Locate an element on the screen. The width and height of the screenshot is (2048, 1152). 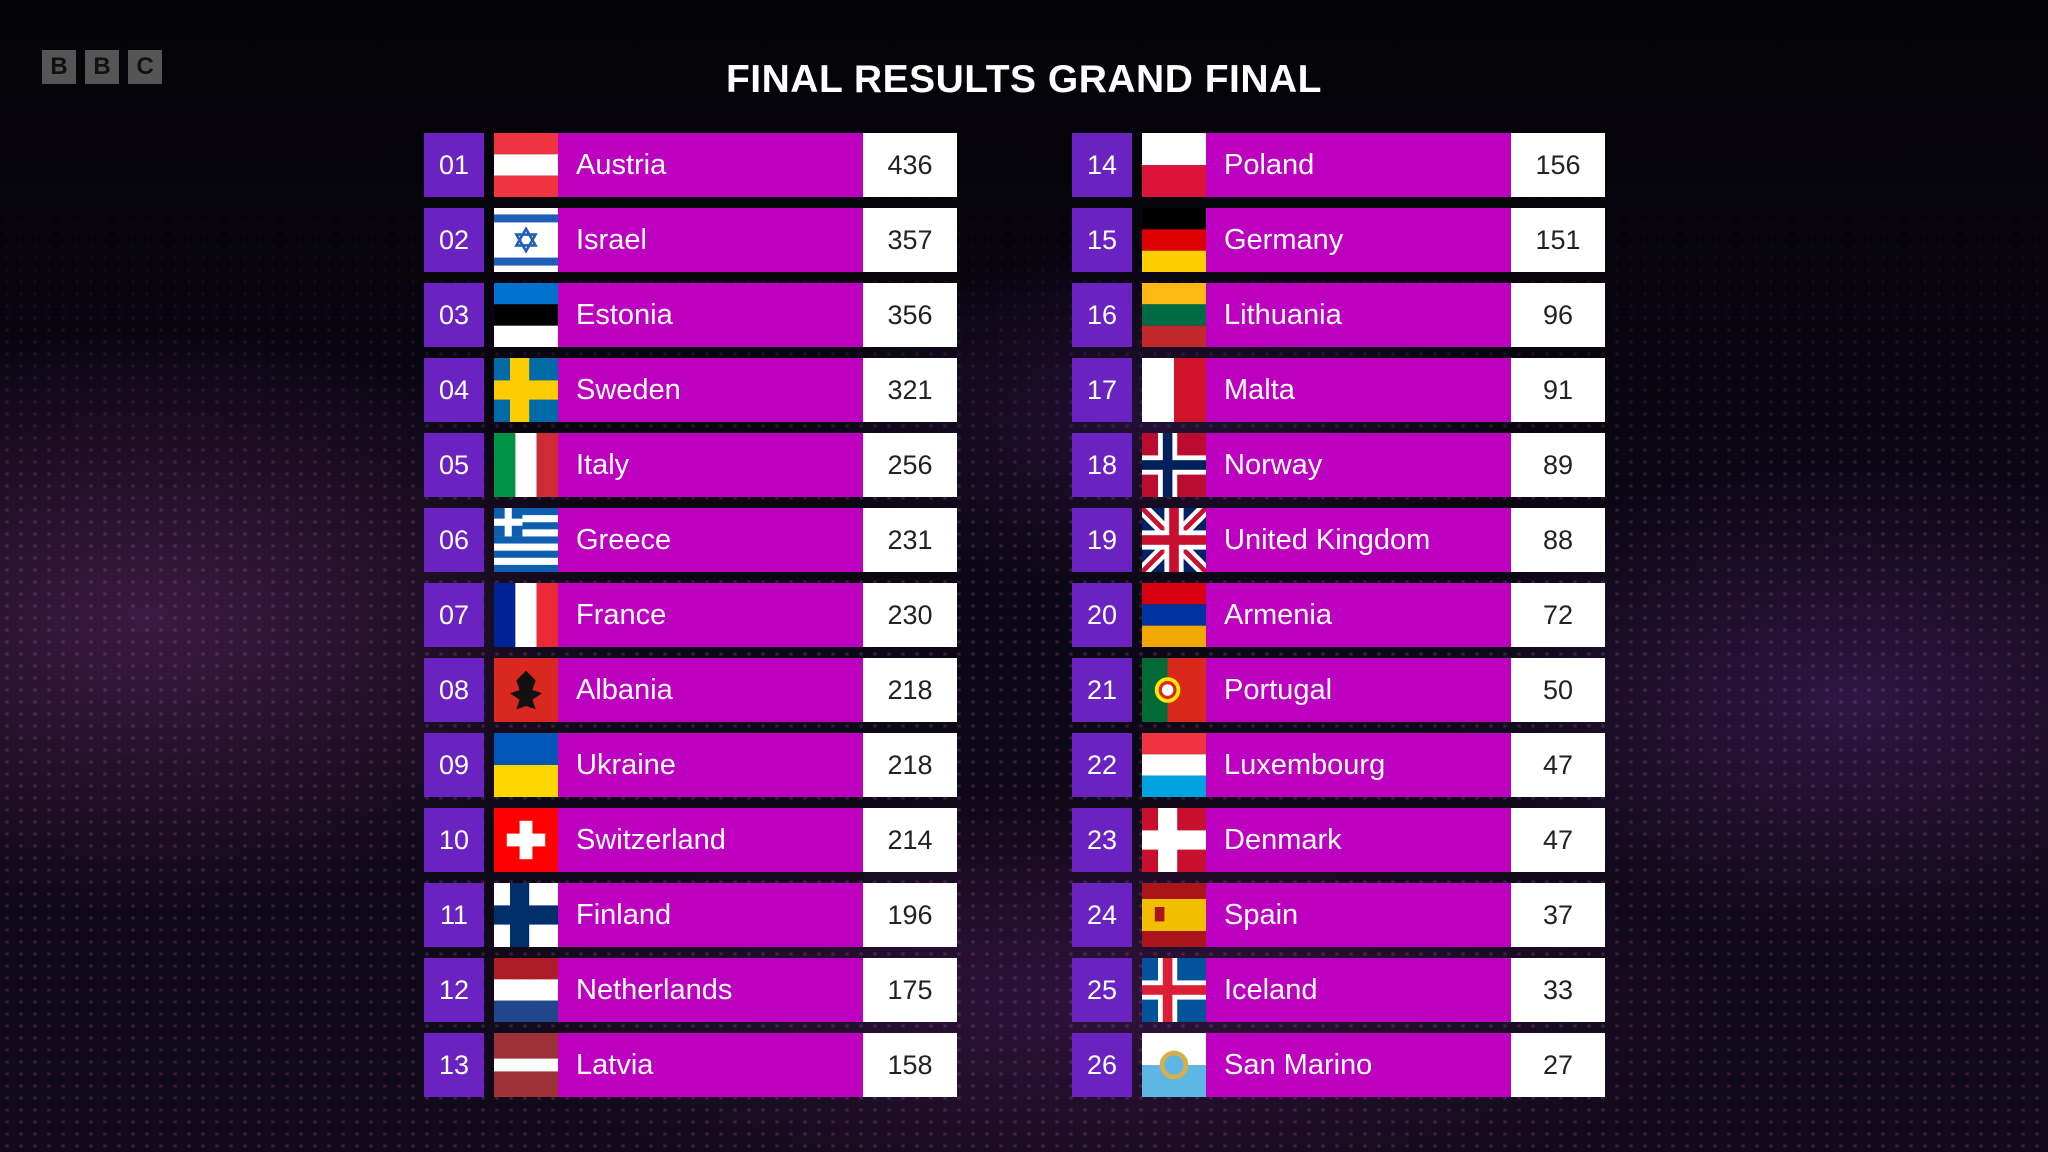
flag-ch-icon is located at coordinates (526, 840).